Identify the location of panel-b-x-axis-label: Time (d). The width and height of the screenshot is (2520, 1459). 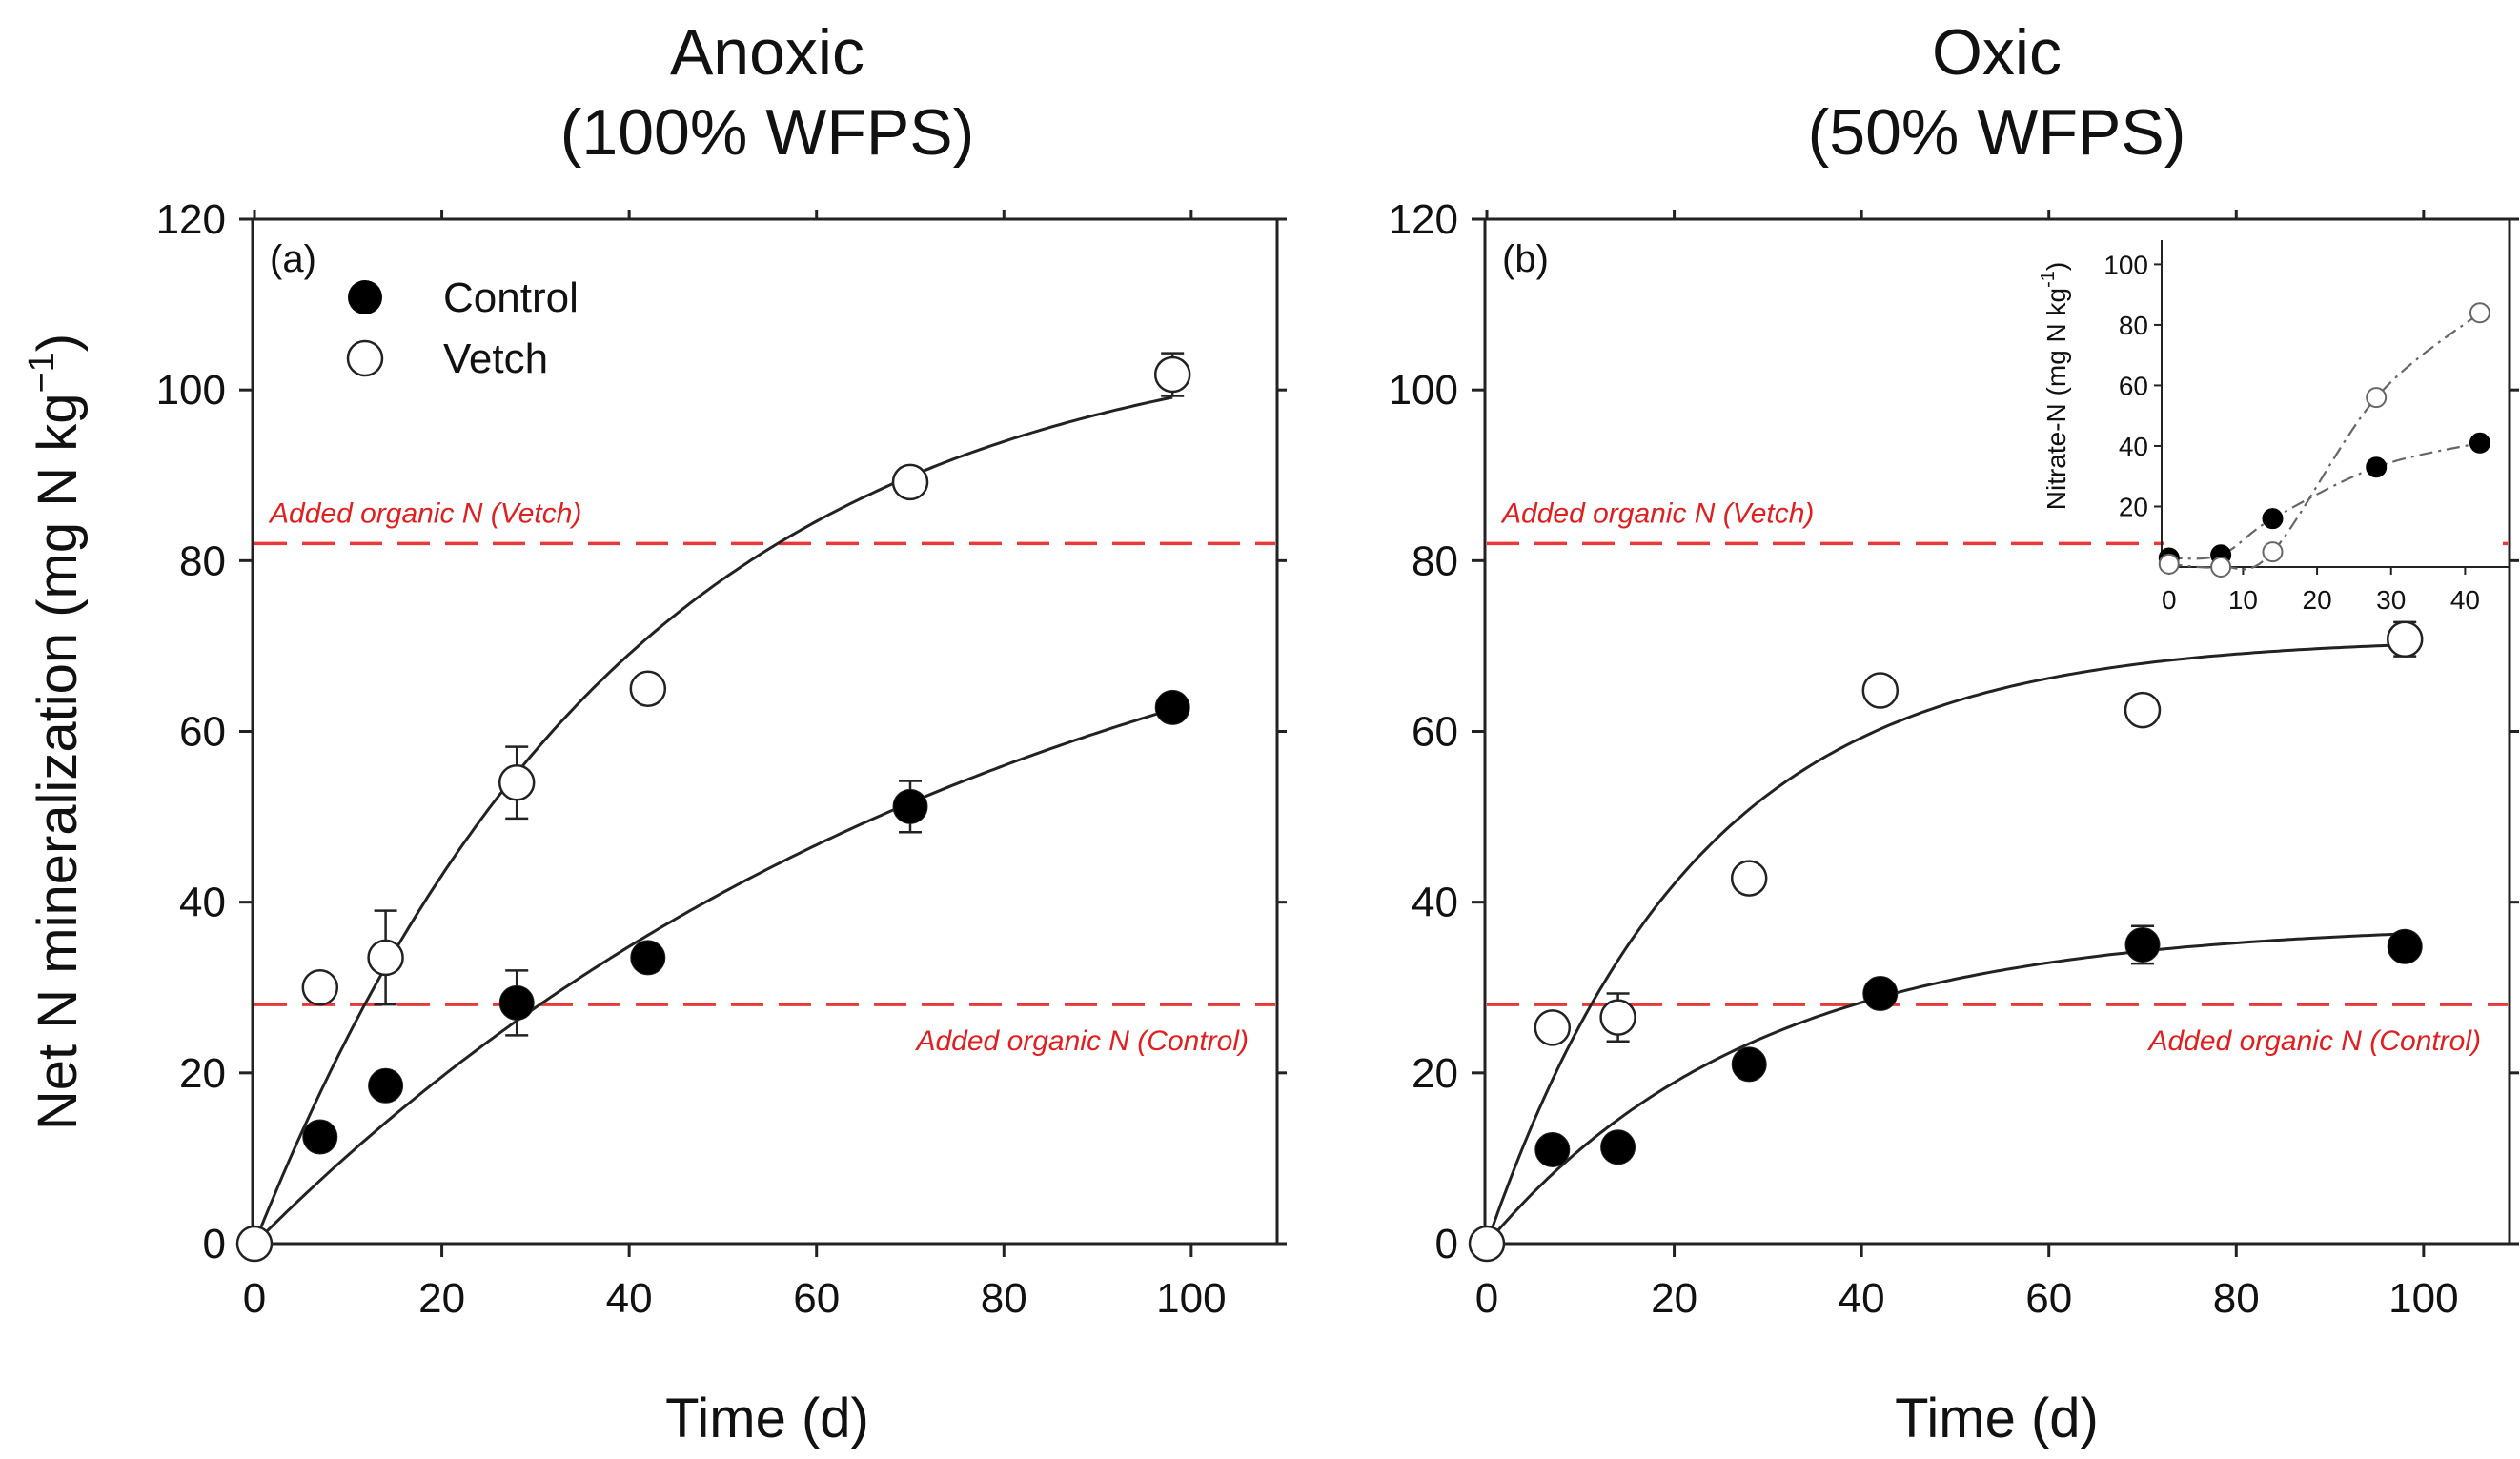
(1997, 1419).